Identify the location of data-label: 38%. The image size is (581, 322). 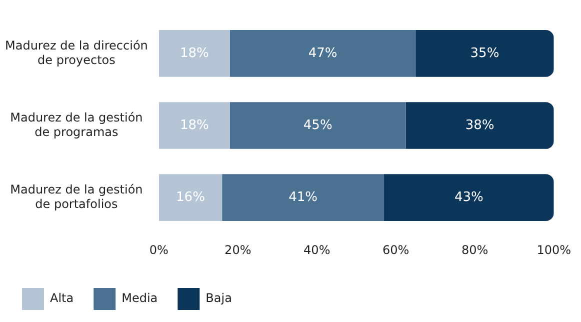
(479, 125).